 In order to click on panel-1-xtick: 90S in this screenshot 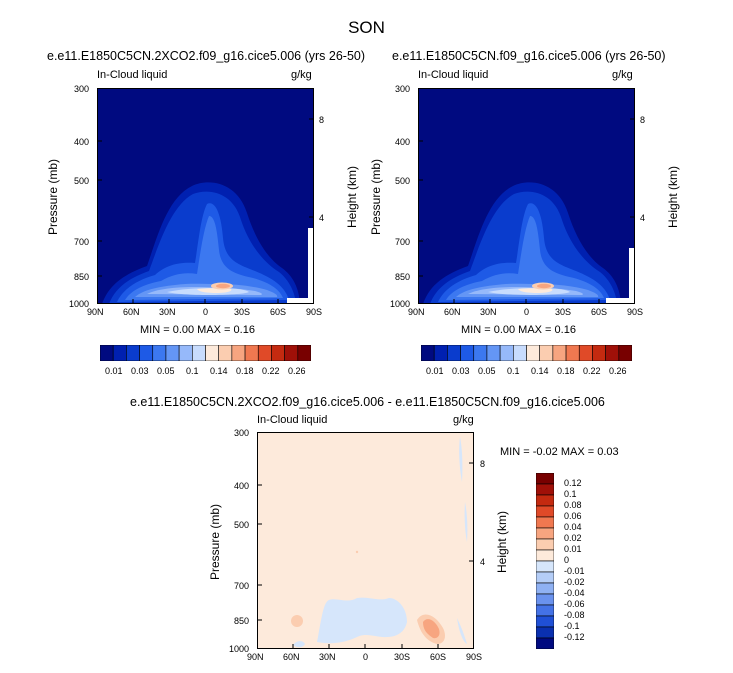, I will do `click(314, 312)`.